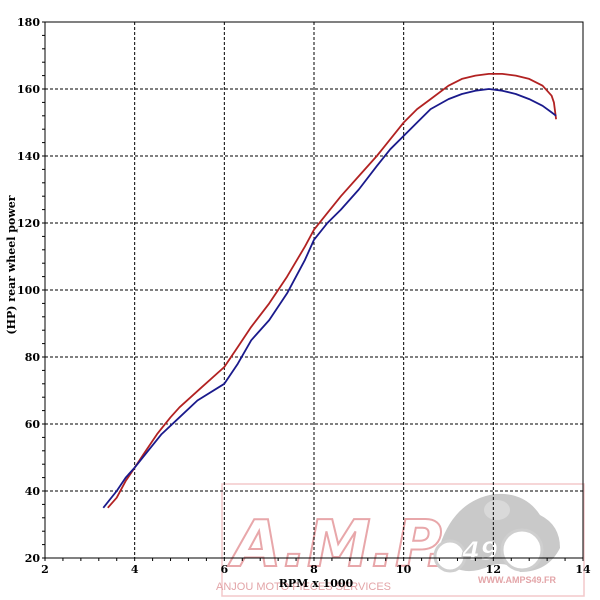 The image size is (600, 600). What do you see at coordinates (28, 22) in the screenshot?
I see `y-tick-label: 180` at bounding box center [28, 22].